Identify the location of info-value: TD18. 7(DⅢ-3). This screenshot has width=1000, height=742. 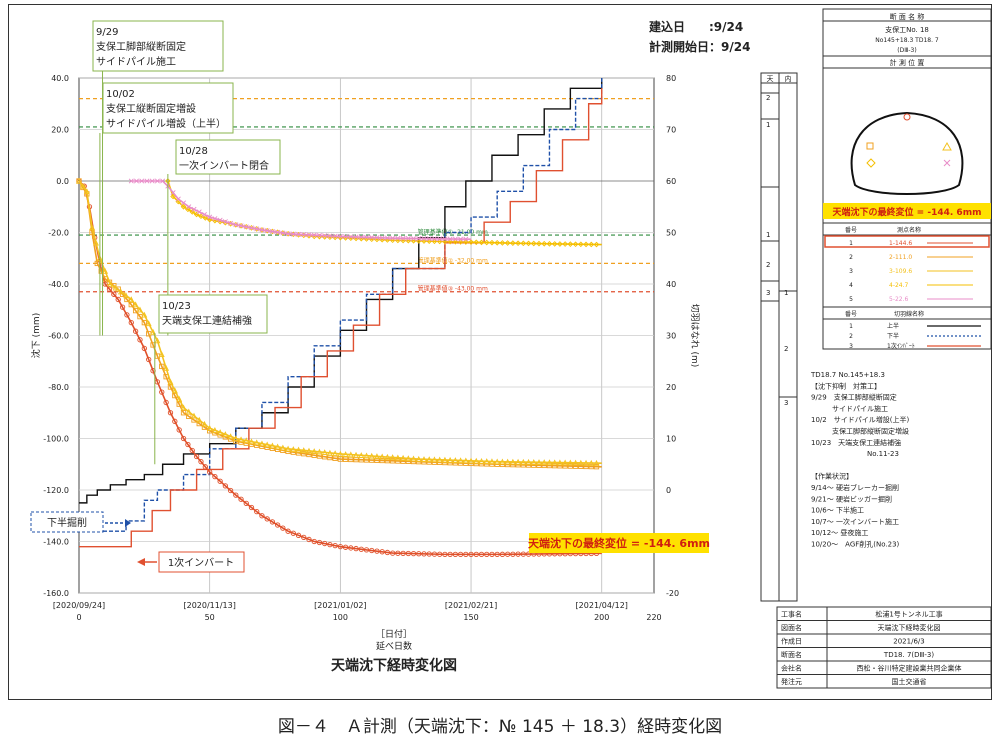
(908, 655).